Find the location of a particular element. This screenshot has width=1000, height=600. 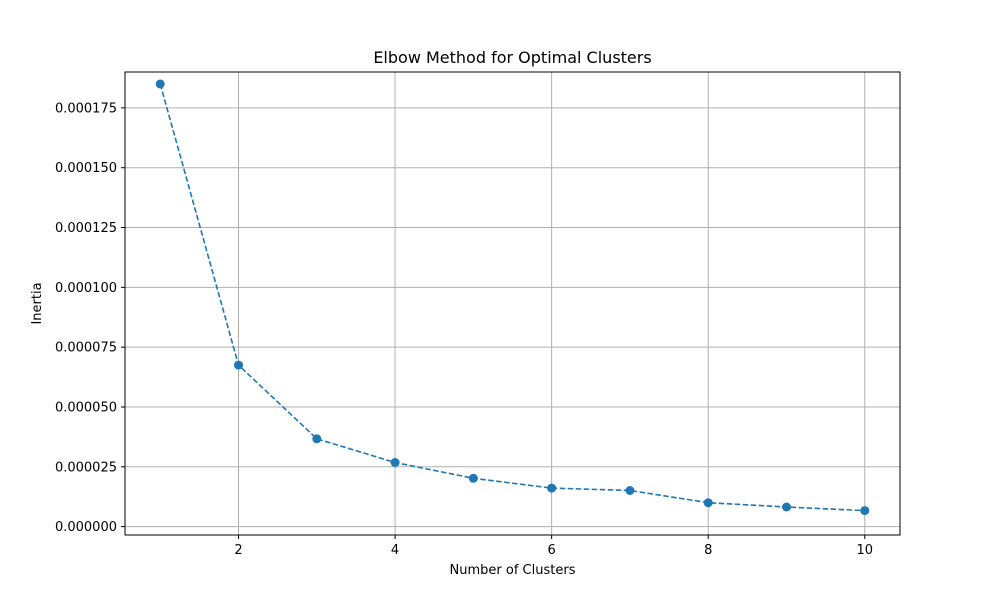

y-tick-label: 0.000150 is located at coordinates (86, 168).